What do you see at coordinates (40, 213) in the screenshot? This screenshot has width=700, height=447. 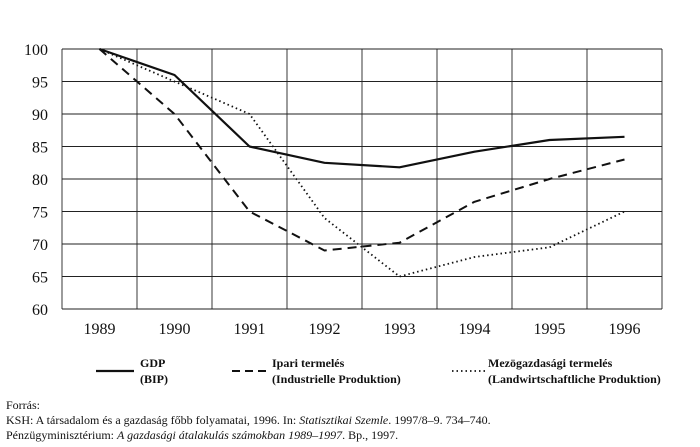 I see `y-tick-label: 75` at bounding box center [40, 213].